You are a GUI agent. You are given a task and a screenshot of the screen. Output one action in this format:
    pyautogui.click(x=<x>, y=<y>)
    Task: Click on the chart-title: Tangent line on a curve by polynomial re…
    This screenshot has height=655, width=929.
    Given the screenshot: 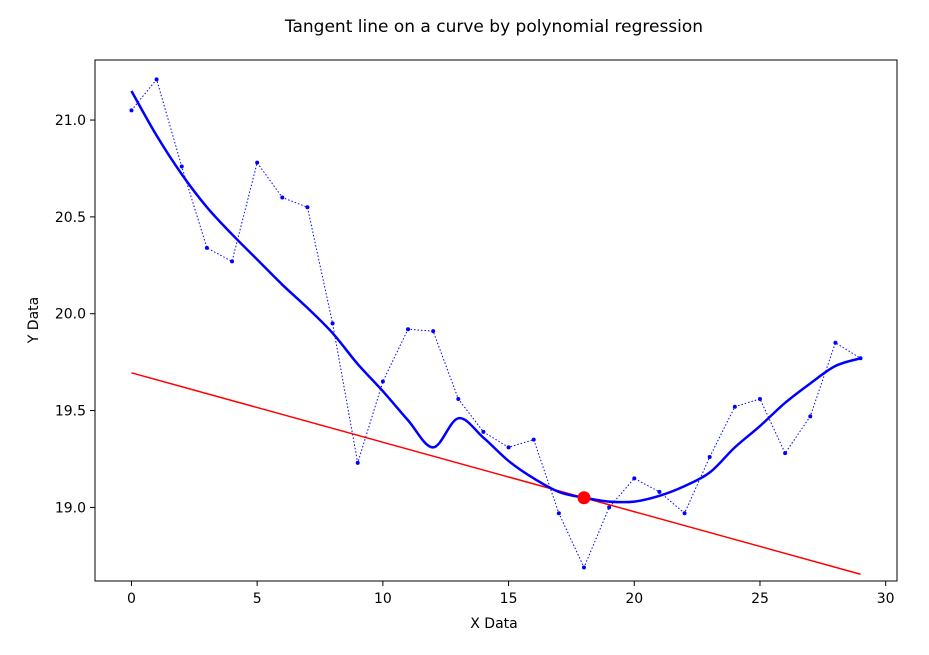 What is the action you would take?
    pyautogui.click(x=493, y=27)
    